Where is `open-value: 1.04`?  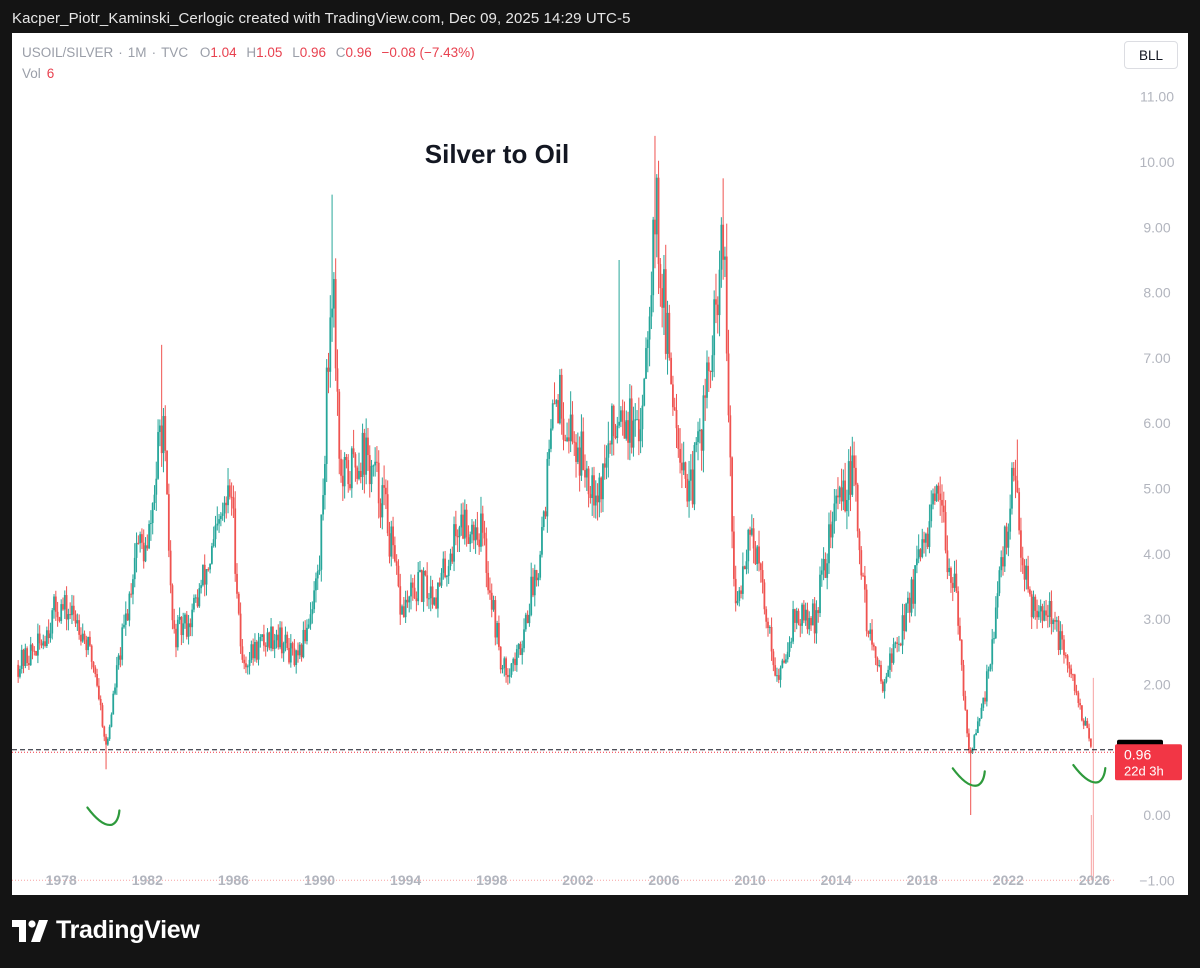 open-value: 1.04 is located at coordinates (223, 52).